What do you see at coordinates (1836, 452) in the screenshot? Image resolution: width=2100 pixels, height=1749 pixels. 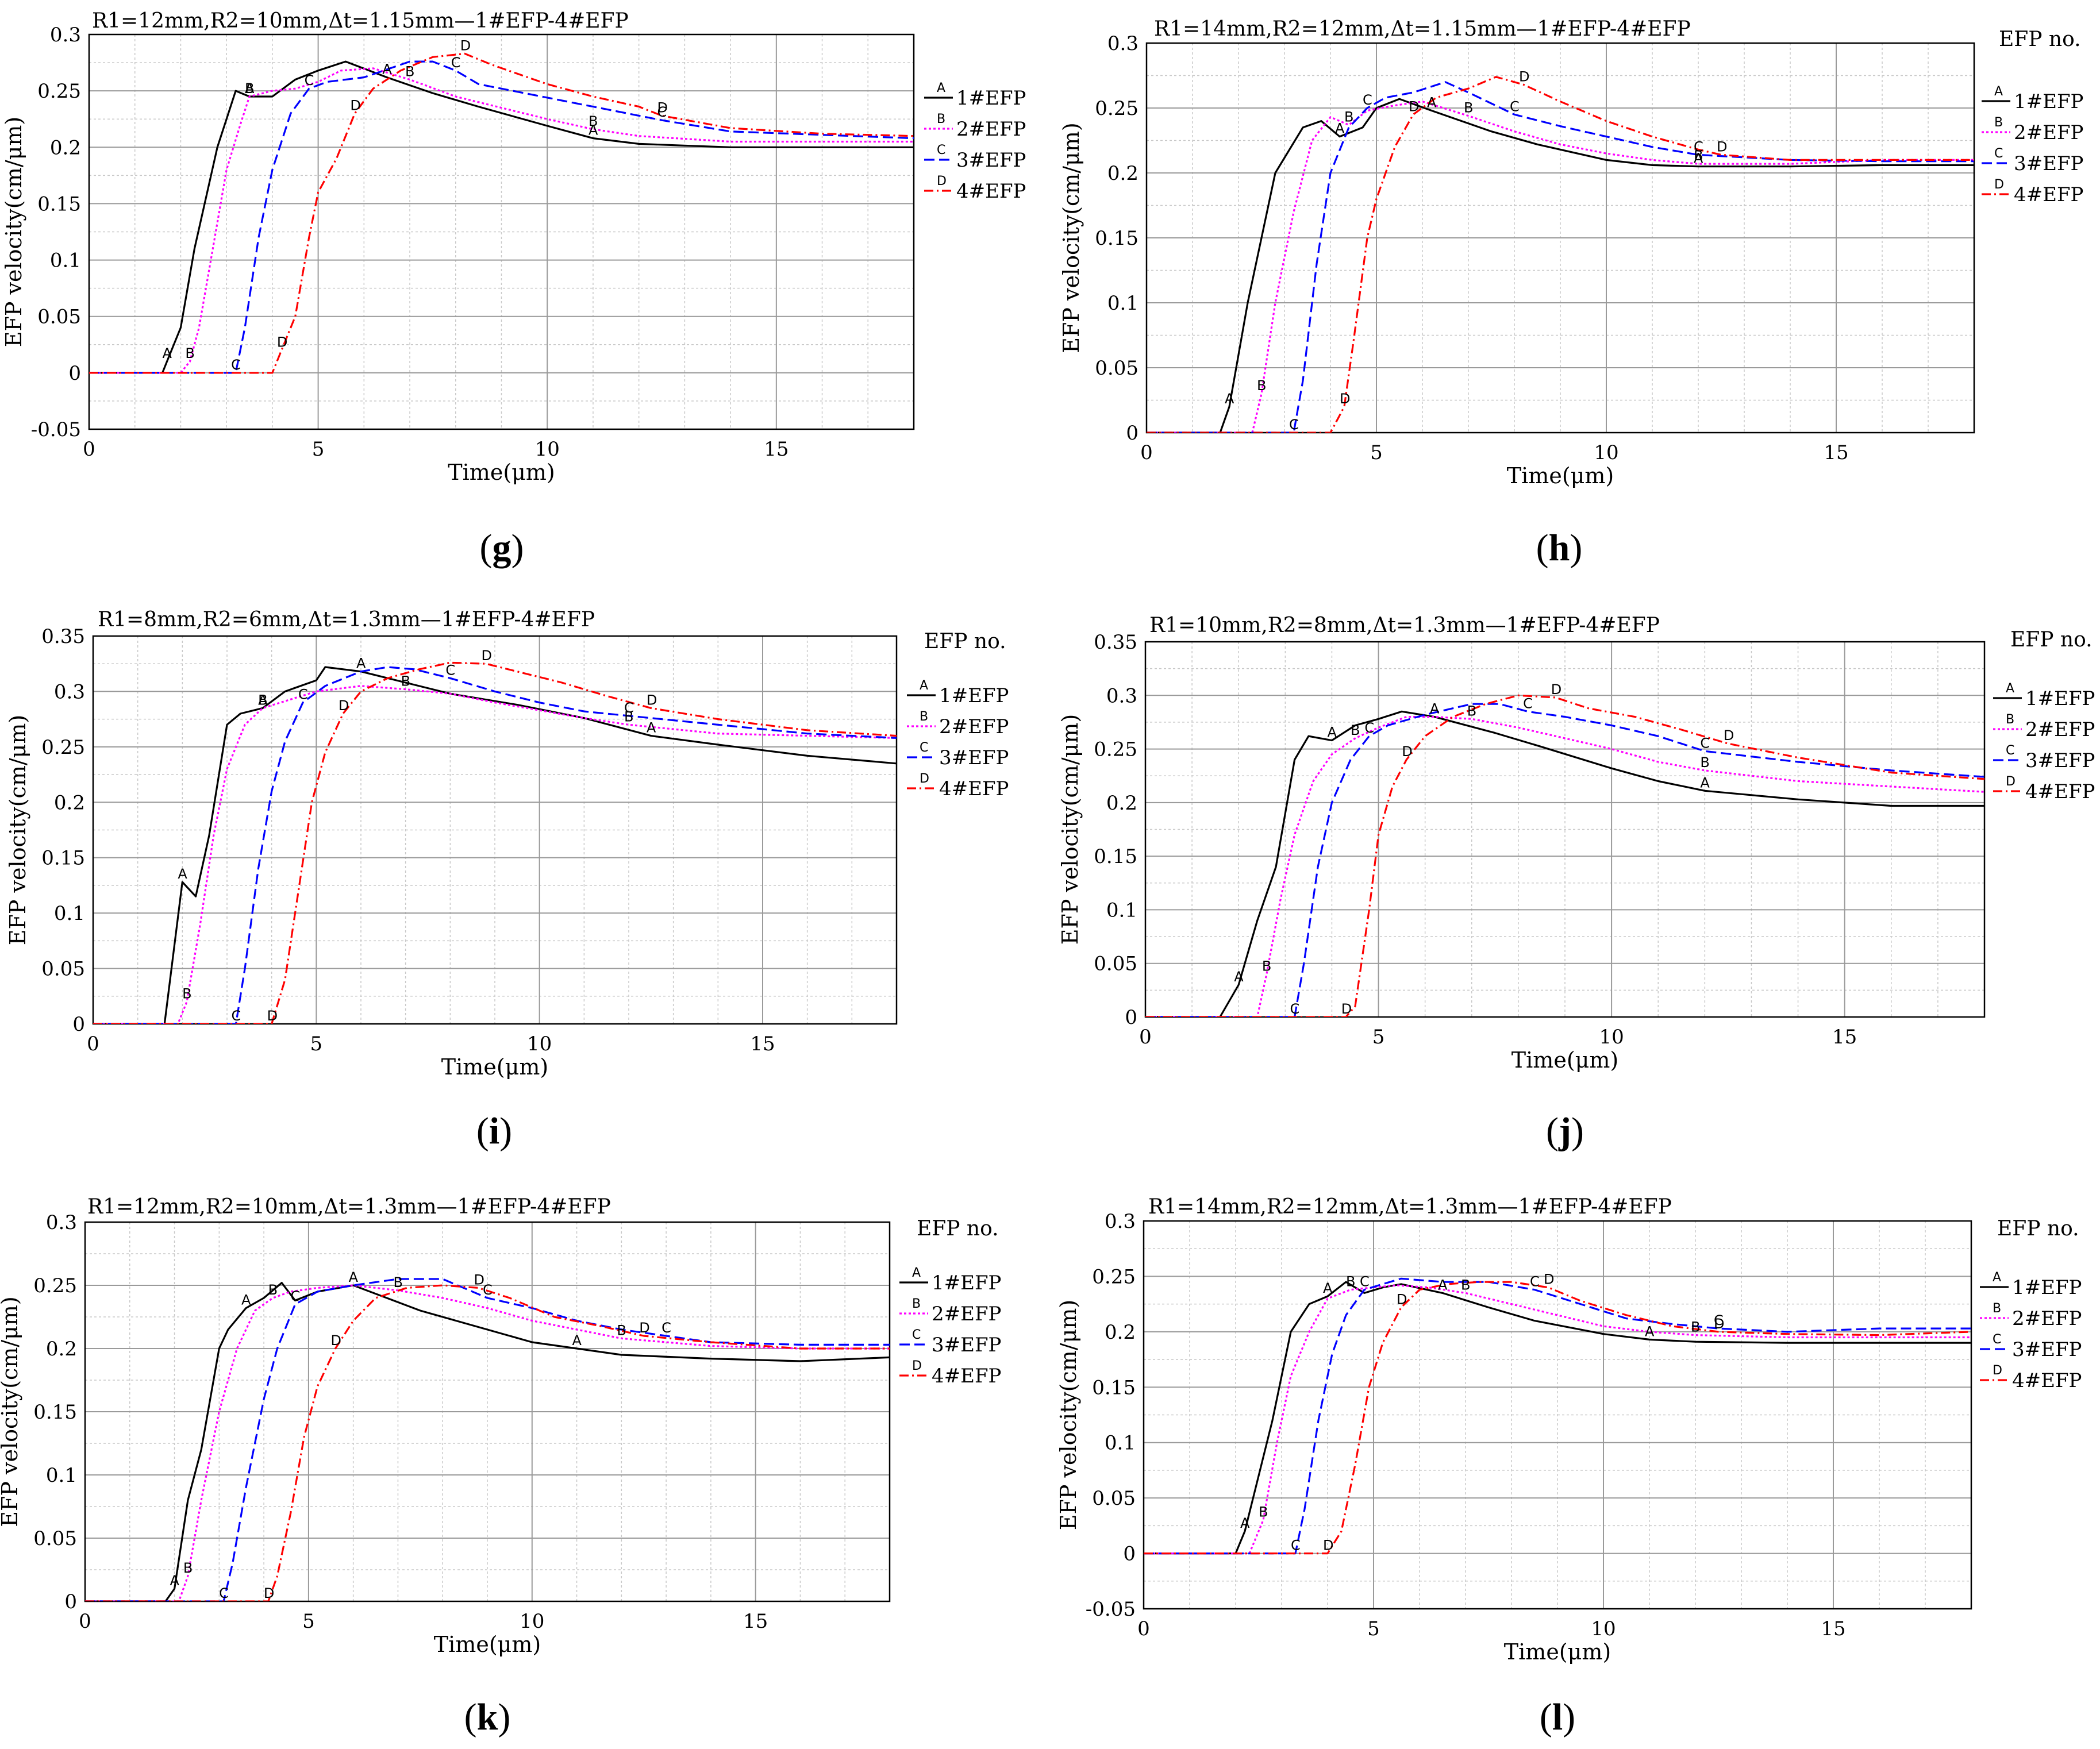 I see `x-tick-label: 15` at bounding box center [1836, 452].